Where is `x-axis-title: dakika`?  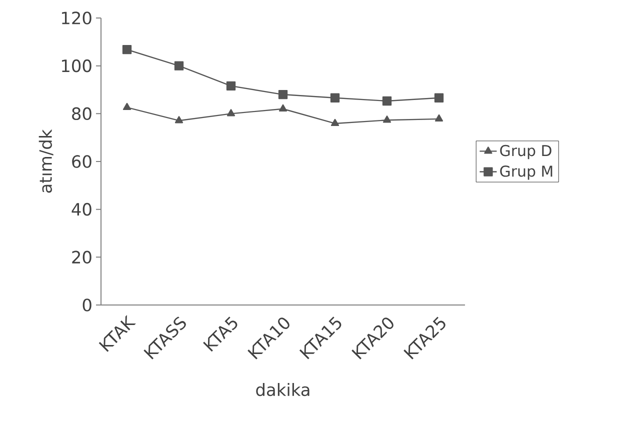 x-axis-title: dakika is located at coordinates (283, 389).